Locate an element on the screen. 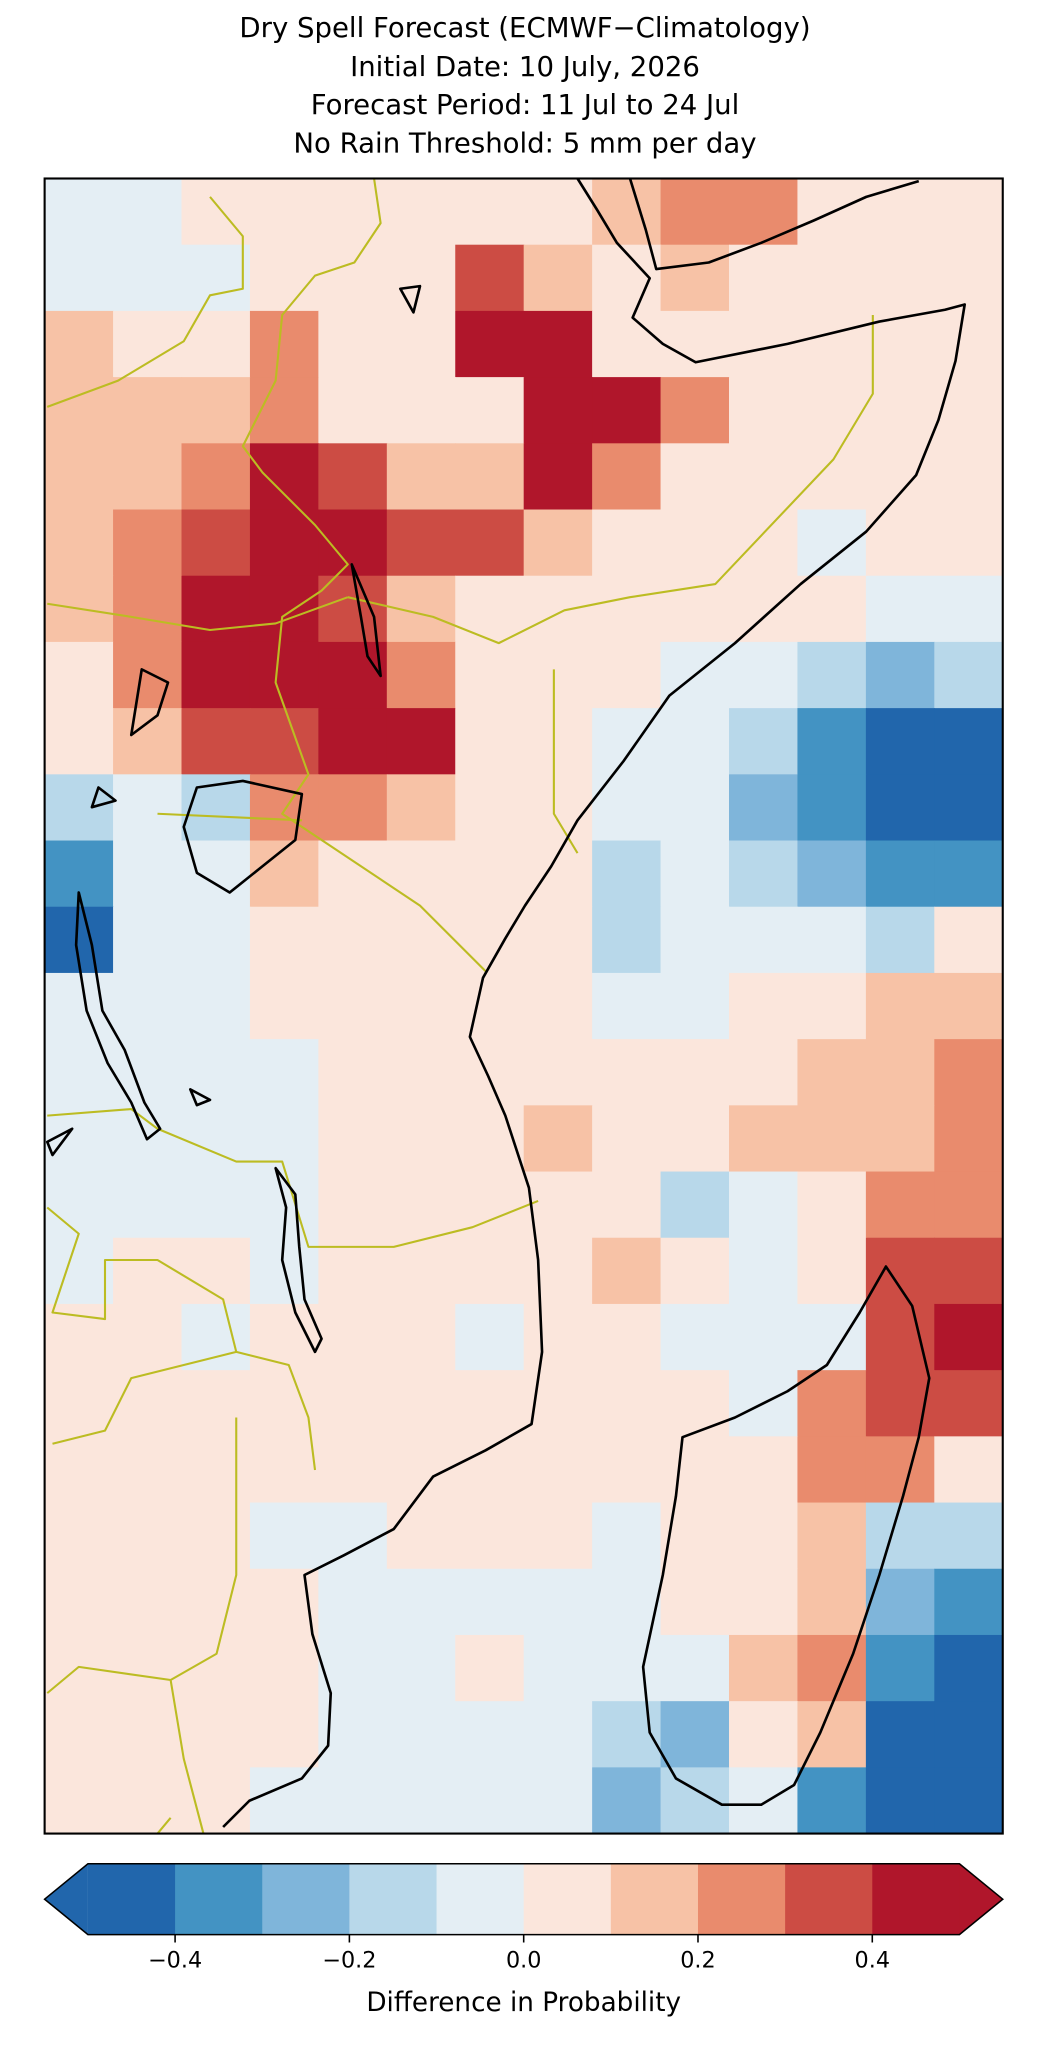 This screenshot has height=2064, width=1050. border is located at coordinates (145, 302).